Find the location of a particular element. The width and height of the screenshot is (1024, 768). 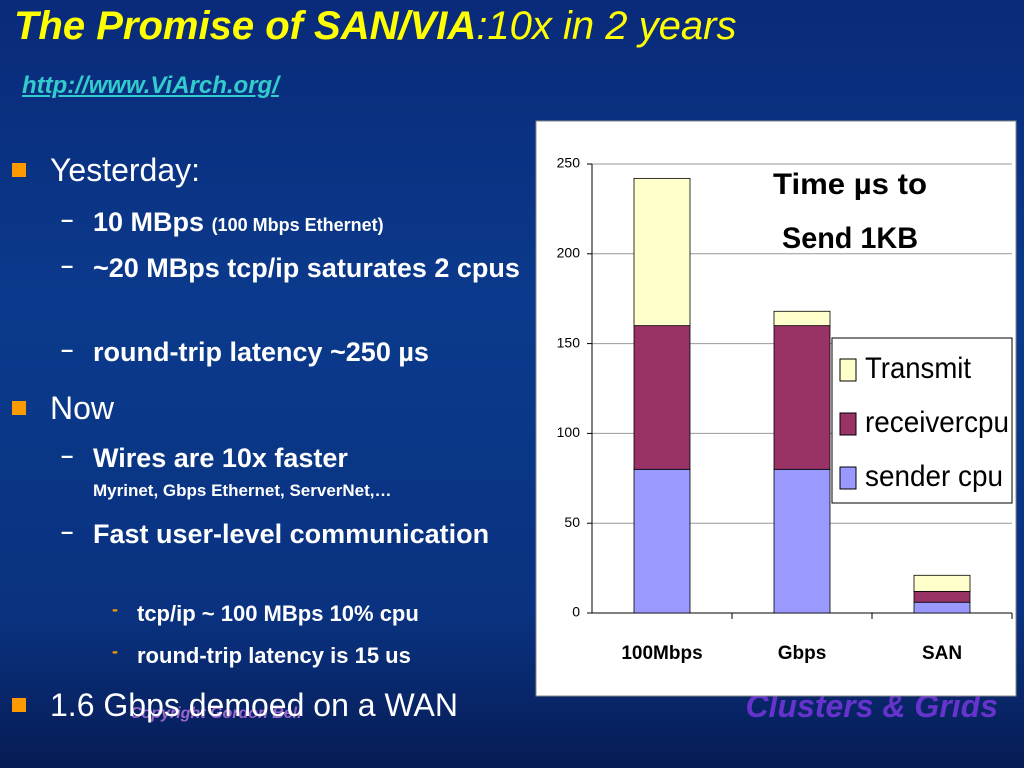

bullet-item: Now is located at coordinates (266, 408).